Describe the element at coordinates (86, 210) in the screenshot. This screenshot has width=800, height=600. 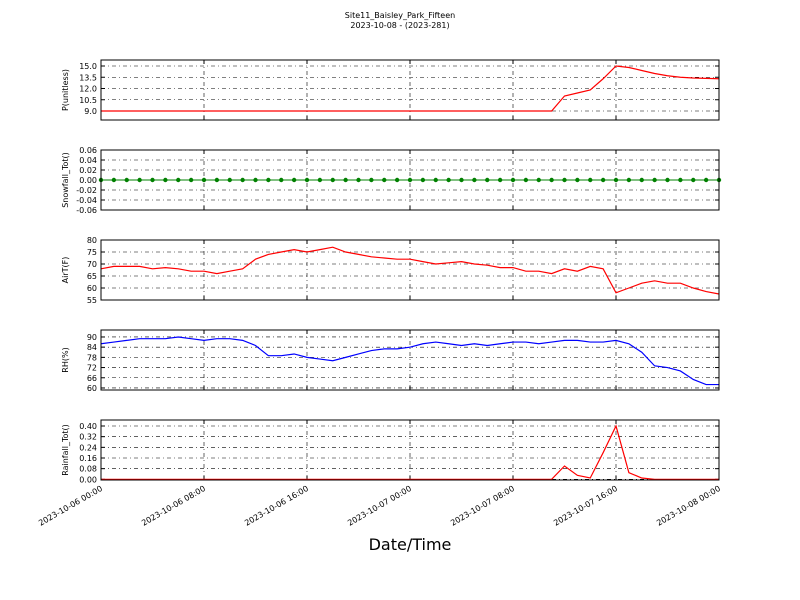
I see `y-tick-label: -0.06` at that location.